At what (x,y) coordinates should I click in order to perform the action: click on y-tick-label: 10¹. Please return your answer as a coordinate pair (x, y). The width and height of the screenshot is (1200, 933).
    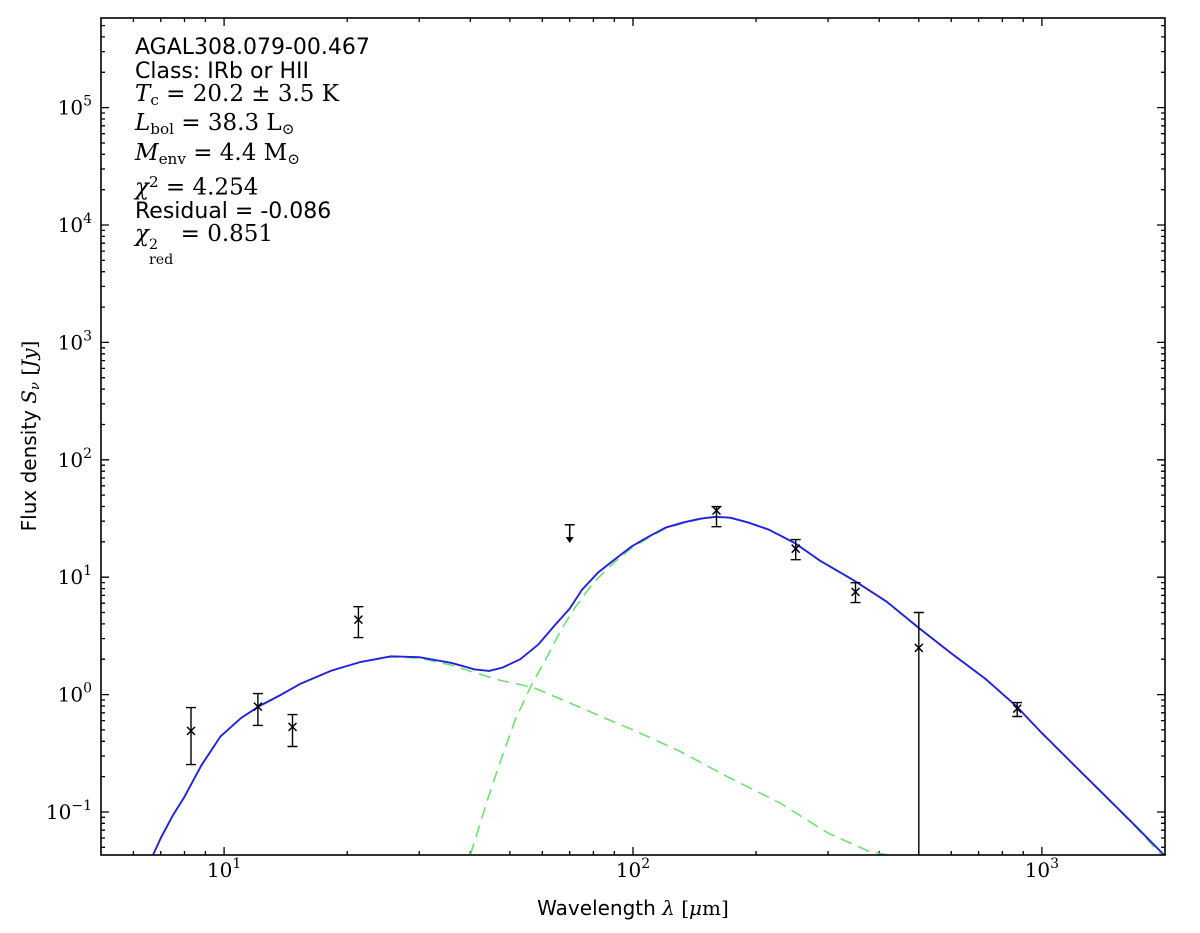
    Looking at the image, I should click on (75, 576).